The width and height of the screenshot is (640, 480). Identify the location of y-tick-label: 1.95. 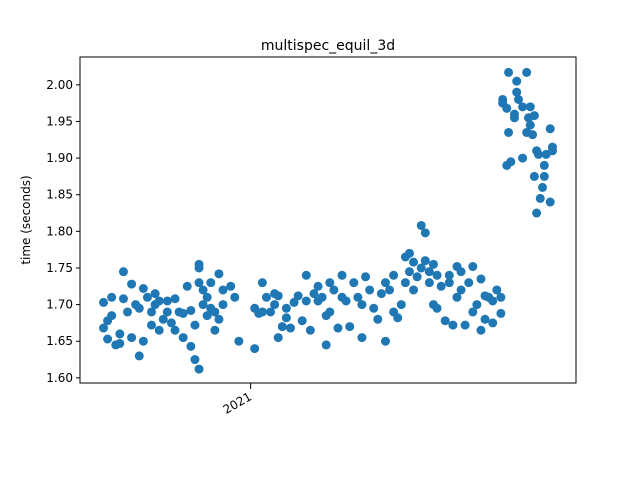
(59, 121).